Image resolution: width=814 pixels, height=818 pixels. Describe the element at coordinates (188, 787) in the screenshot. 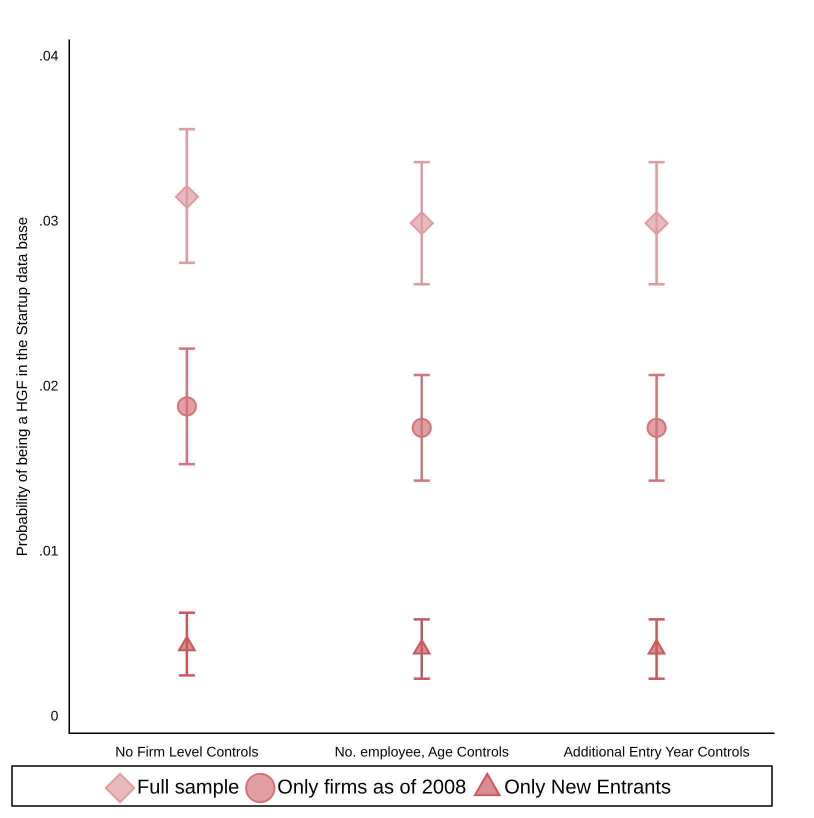

I see `legend-label: Full sample` at that location.